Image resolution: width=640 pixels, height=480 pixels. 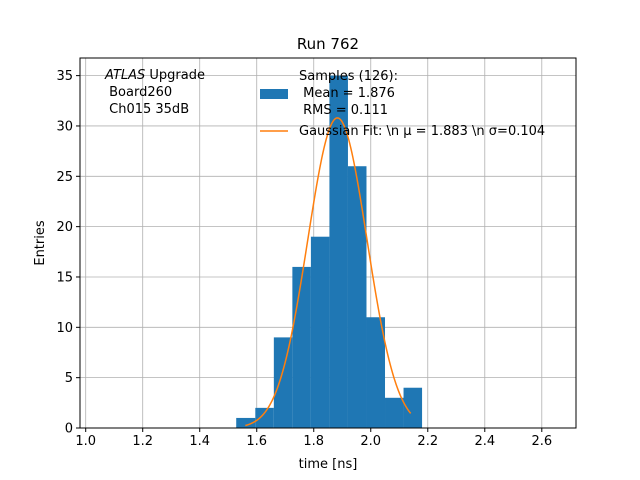 What do you see at coordinates (484, 441) in the screenshot?
I see `x-tick-label-7: 2.4` at bounding box center [484, 441].